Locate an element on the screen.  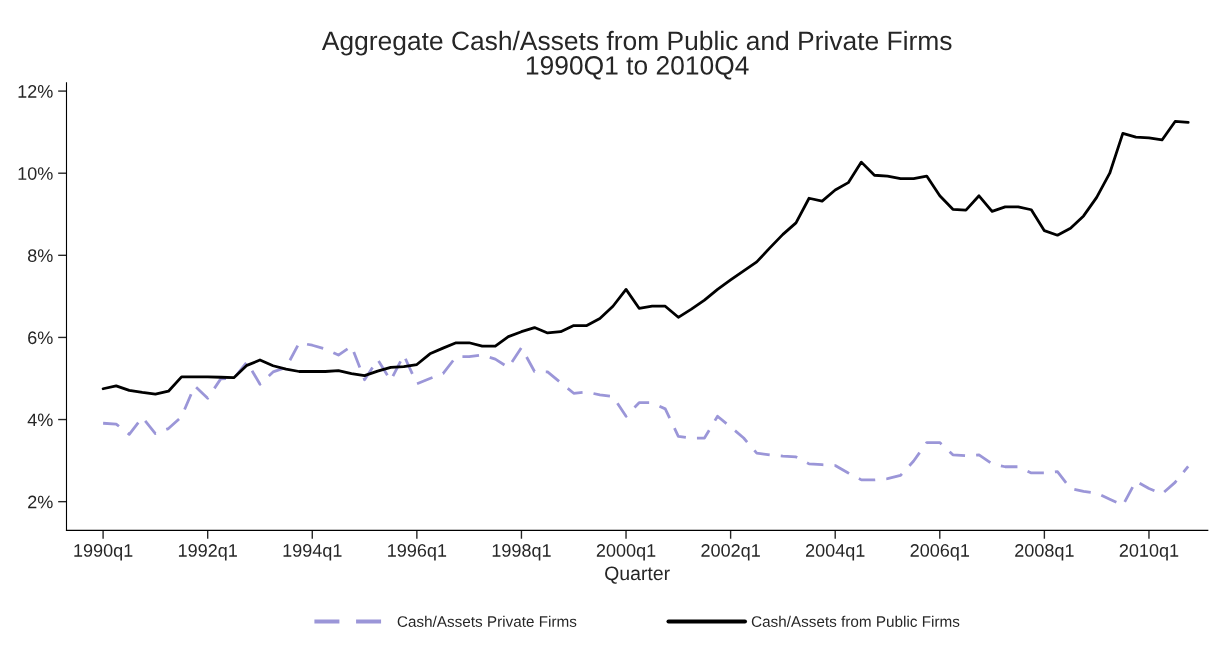
x-axis-title: Quarter is located at coordinates (637, 575).